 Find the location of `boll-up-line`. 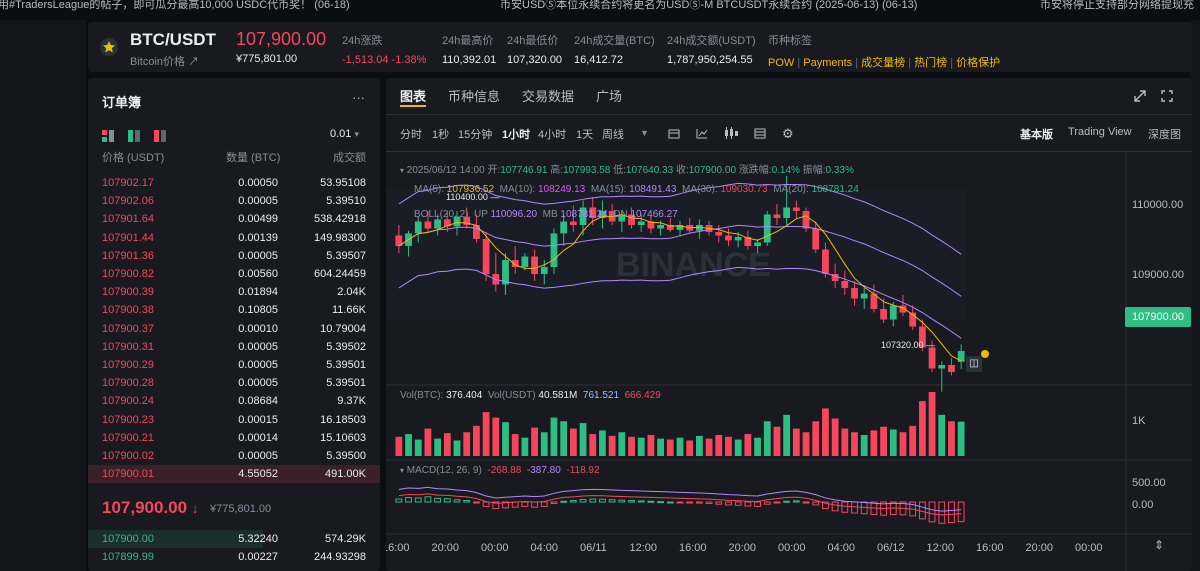

boll-up-line is located at coordinates (680, 218).